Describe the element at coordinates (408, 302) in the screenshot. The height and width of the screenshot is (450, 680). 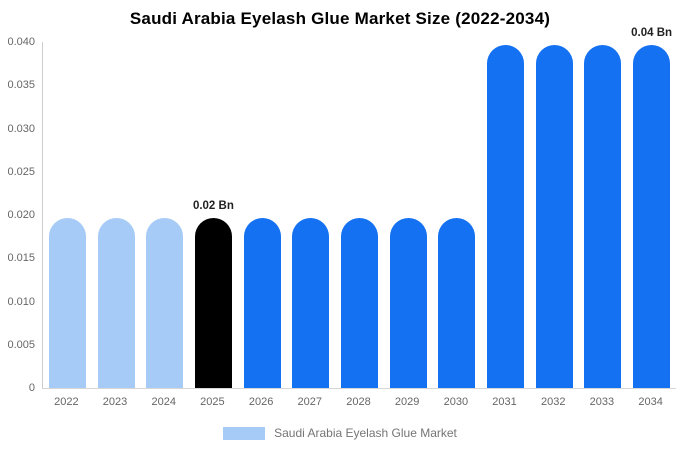
I see `bar-2029` at that location.